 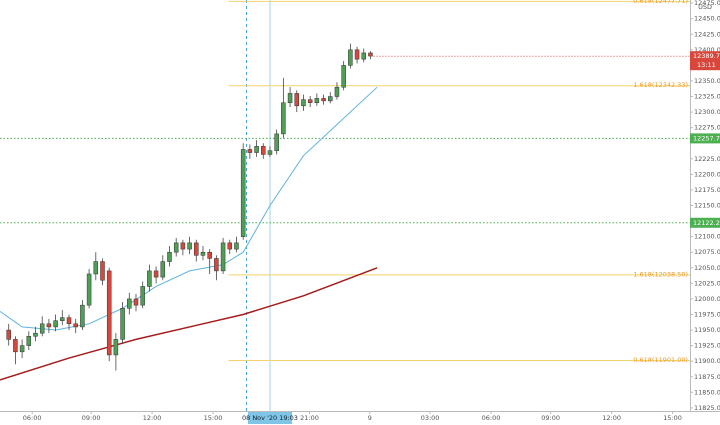 I want to click on y-tick-label: 12150.00, so click(x=707, y=206).